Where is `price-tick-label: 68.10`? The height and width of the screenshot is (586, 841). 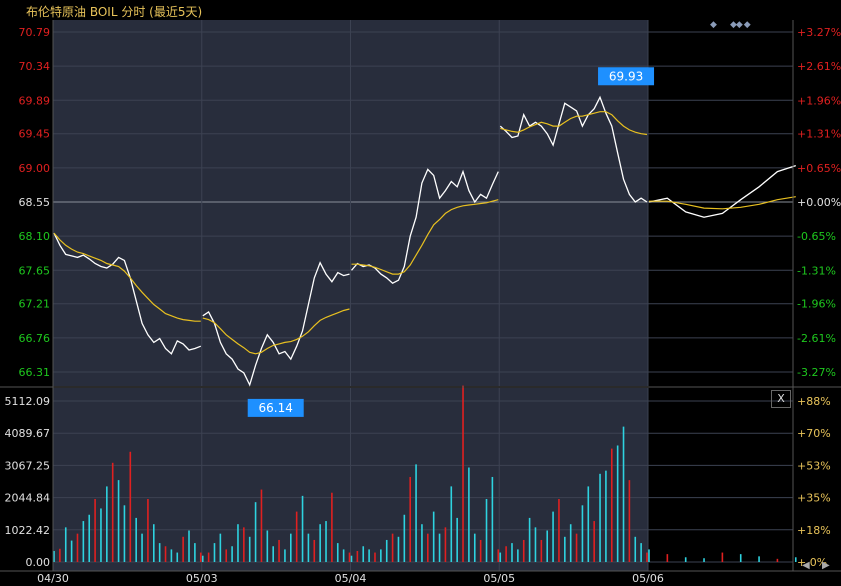 price-tick-label: 68.10 is located at coordinates (35, 236).